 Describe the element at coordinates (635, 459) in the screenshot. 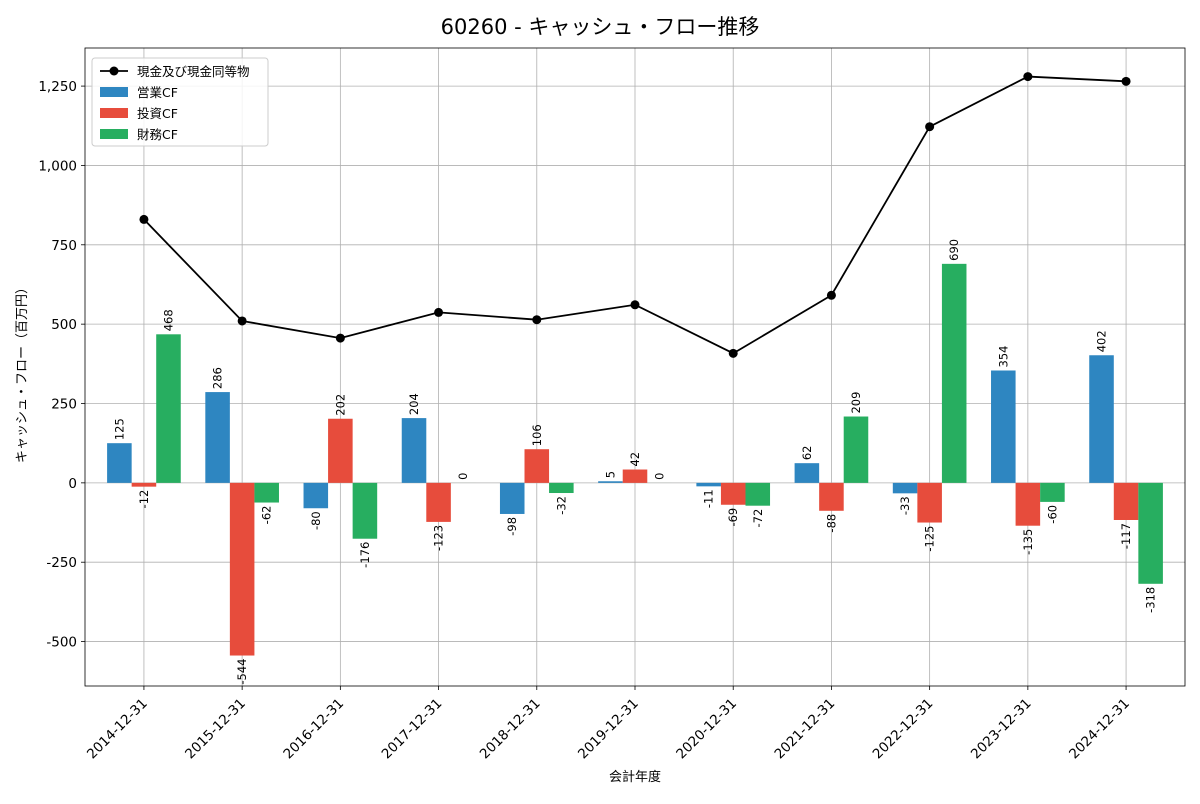

I see `bar-value-label: 42` at that location.